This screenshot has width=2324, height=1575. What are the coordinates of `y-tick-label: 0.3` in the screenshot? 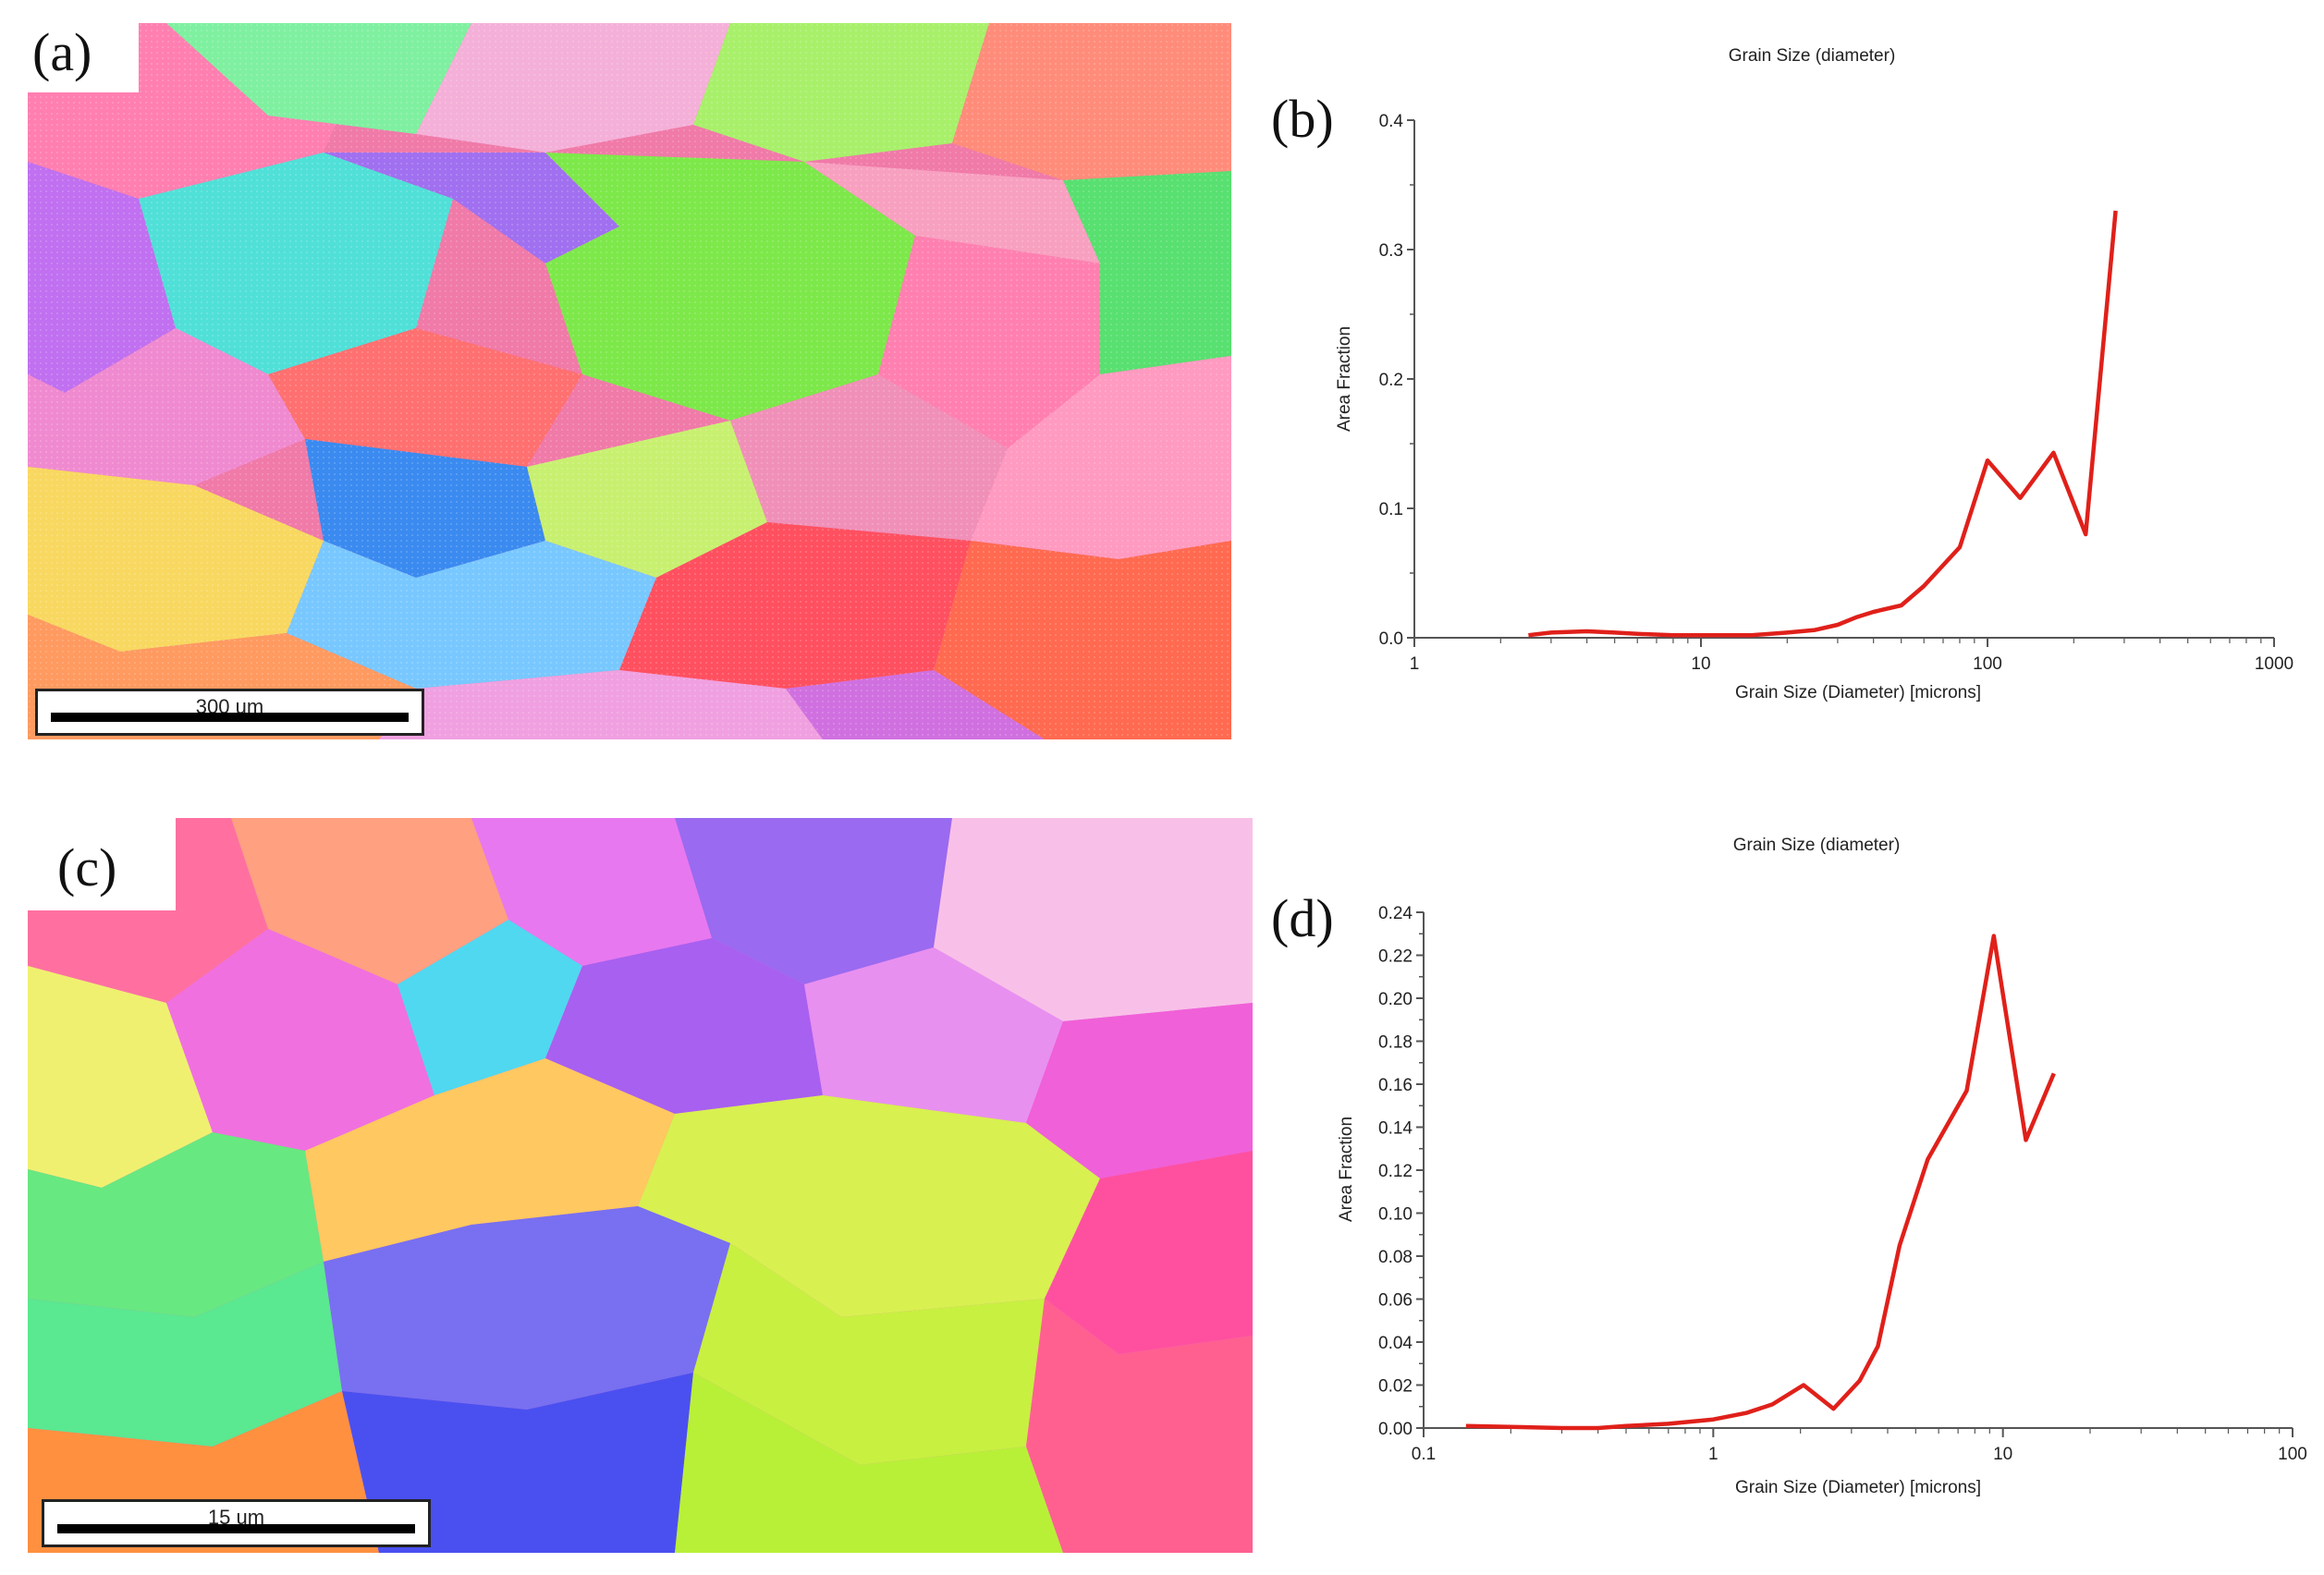 It's located at (1391, 251).